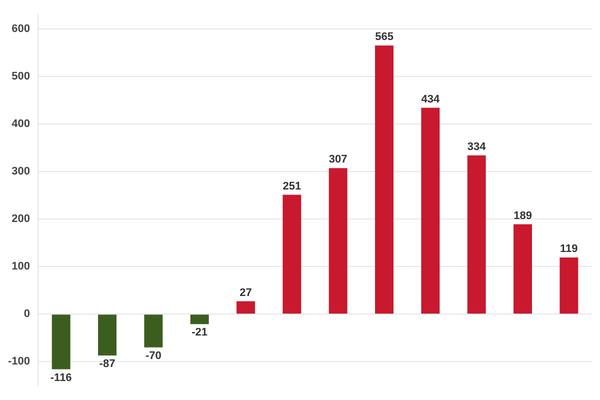  I want to click on data-label: 334, so click(477, 146).